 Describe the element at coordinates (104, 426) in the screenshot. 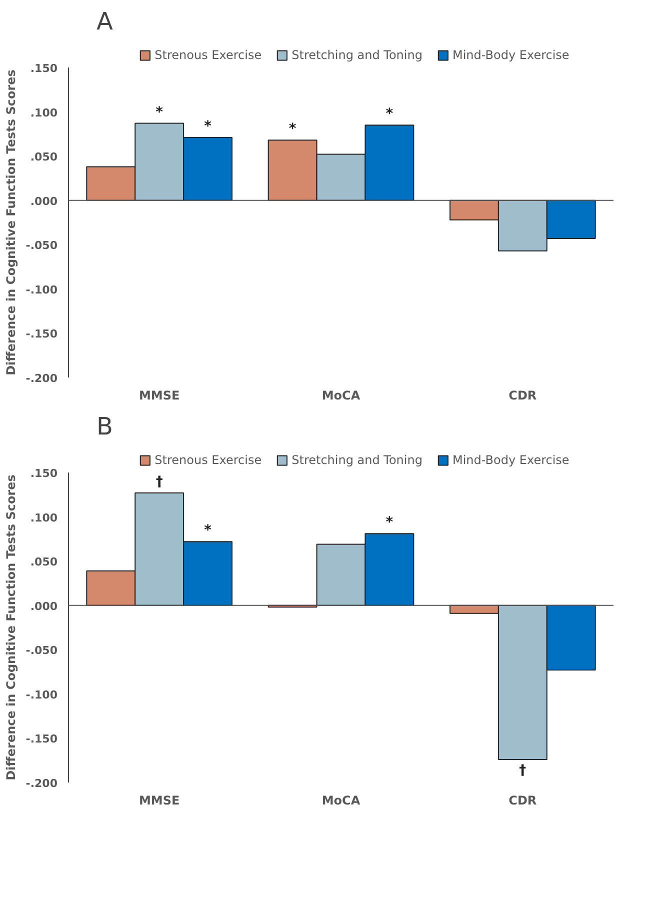

I see `chart-title: B` at that location.